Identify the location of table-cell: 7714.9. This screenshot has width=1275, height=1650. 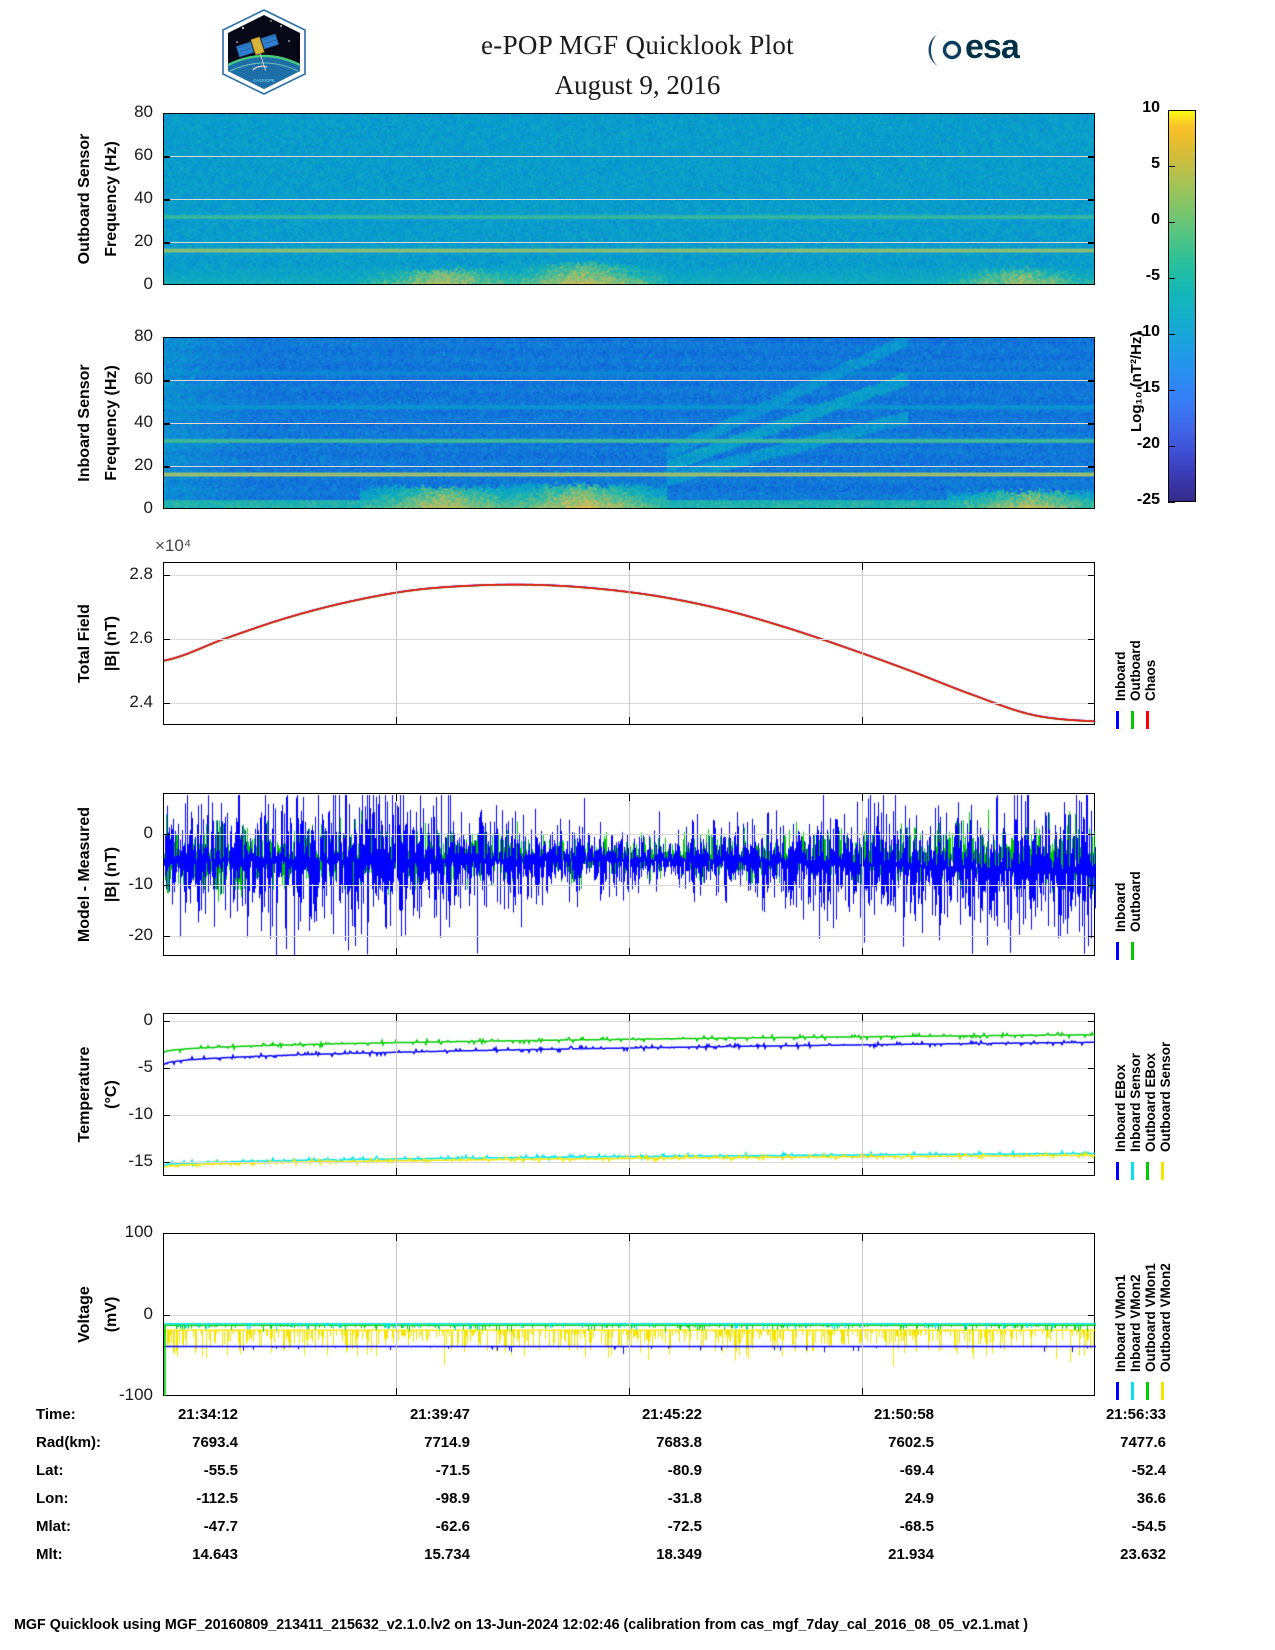
(447, 1442).